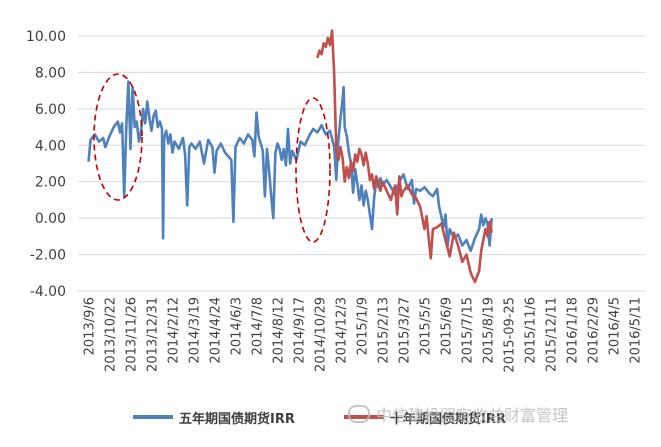  I want to click on x-tick-label: 2014/12/3, so click(342, 330).